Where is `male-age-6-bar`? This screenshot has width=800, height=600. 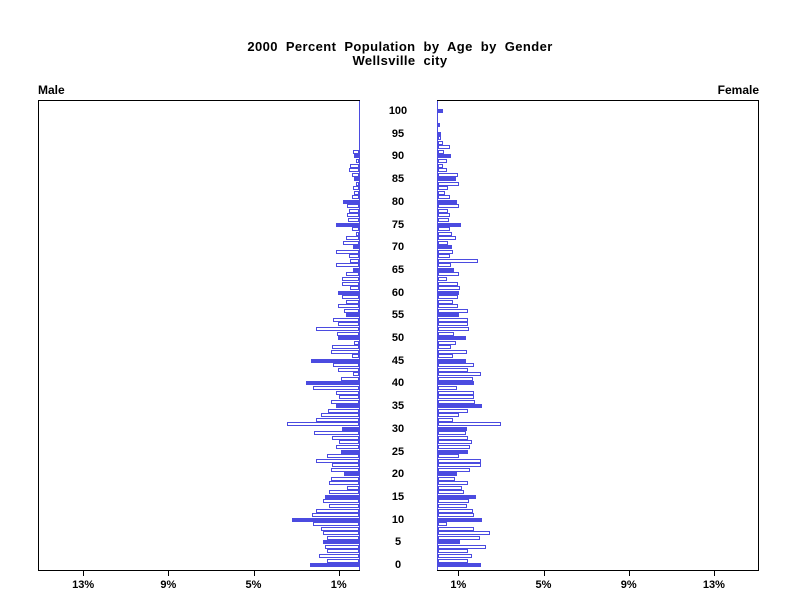 male-age-6-bar is located at coordinates (343, 537).